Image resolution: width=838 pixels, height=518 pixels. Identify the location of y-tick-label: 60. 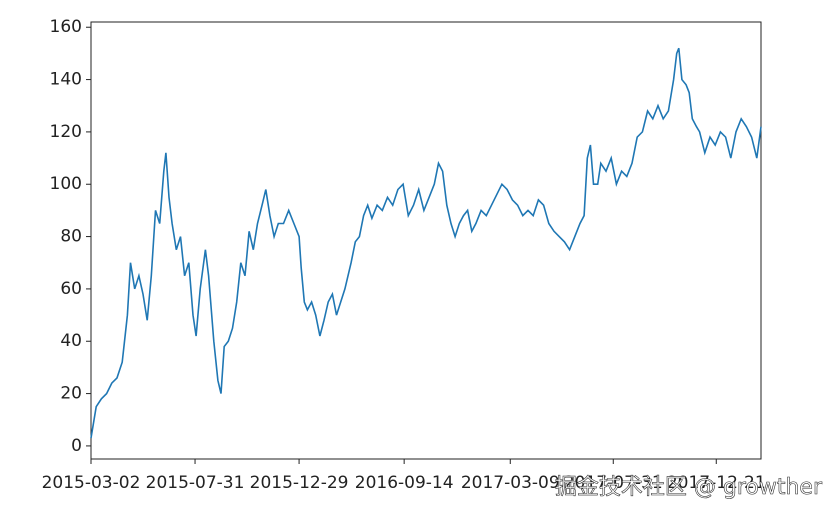
(71, 289).